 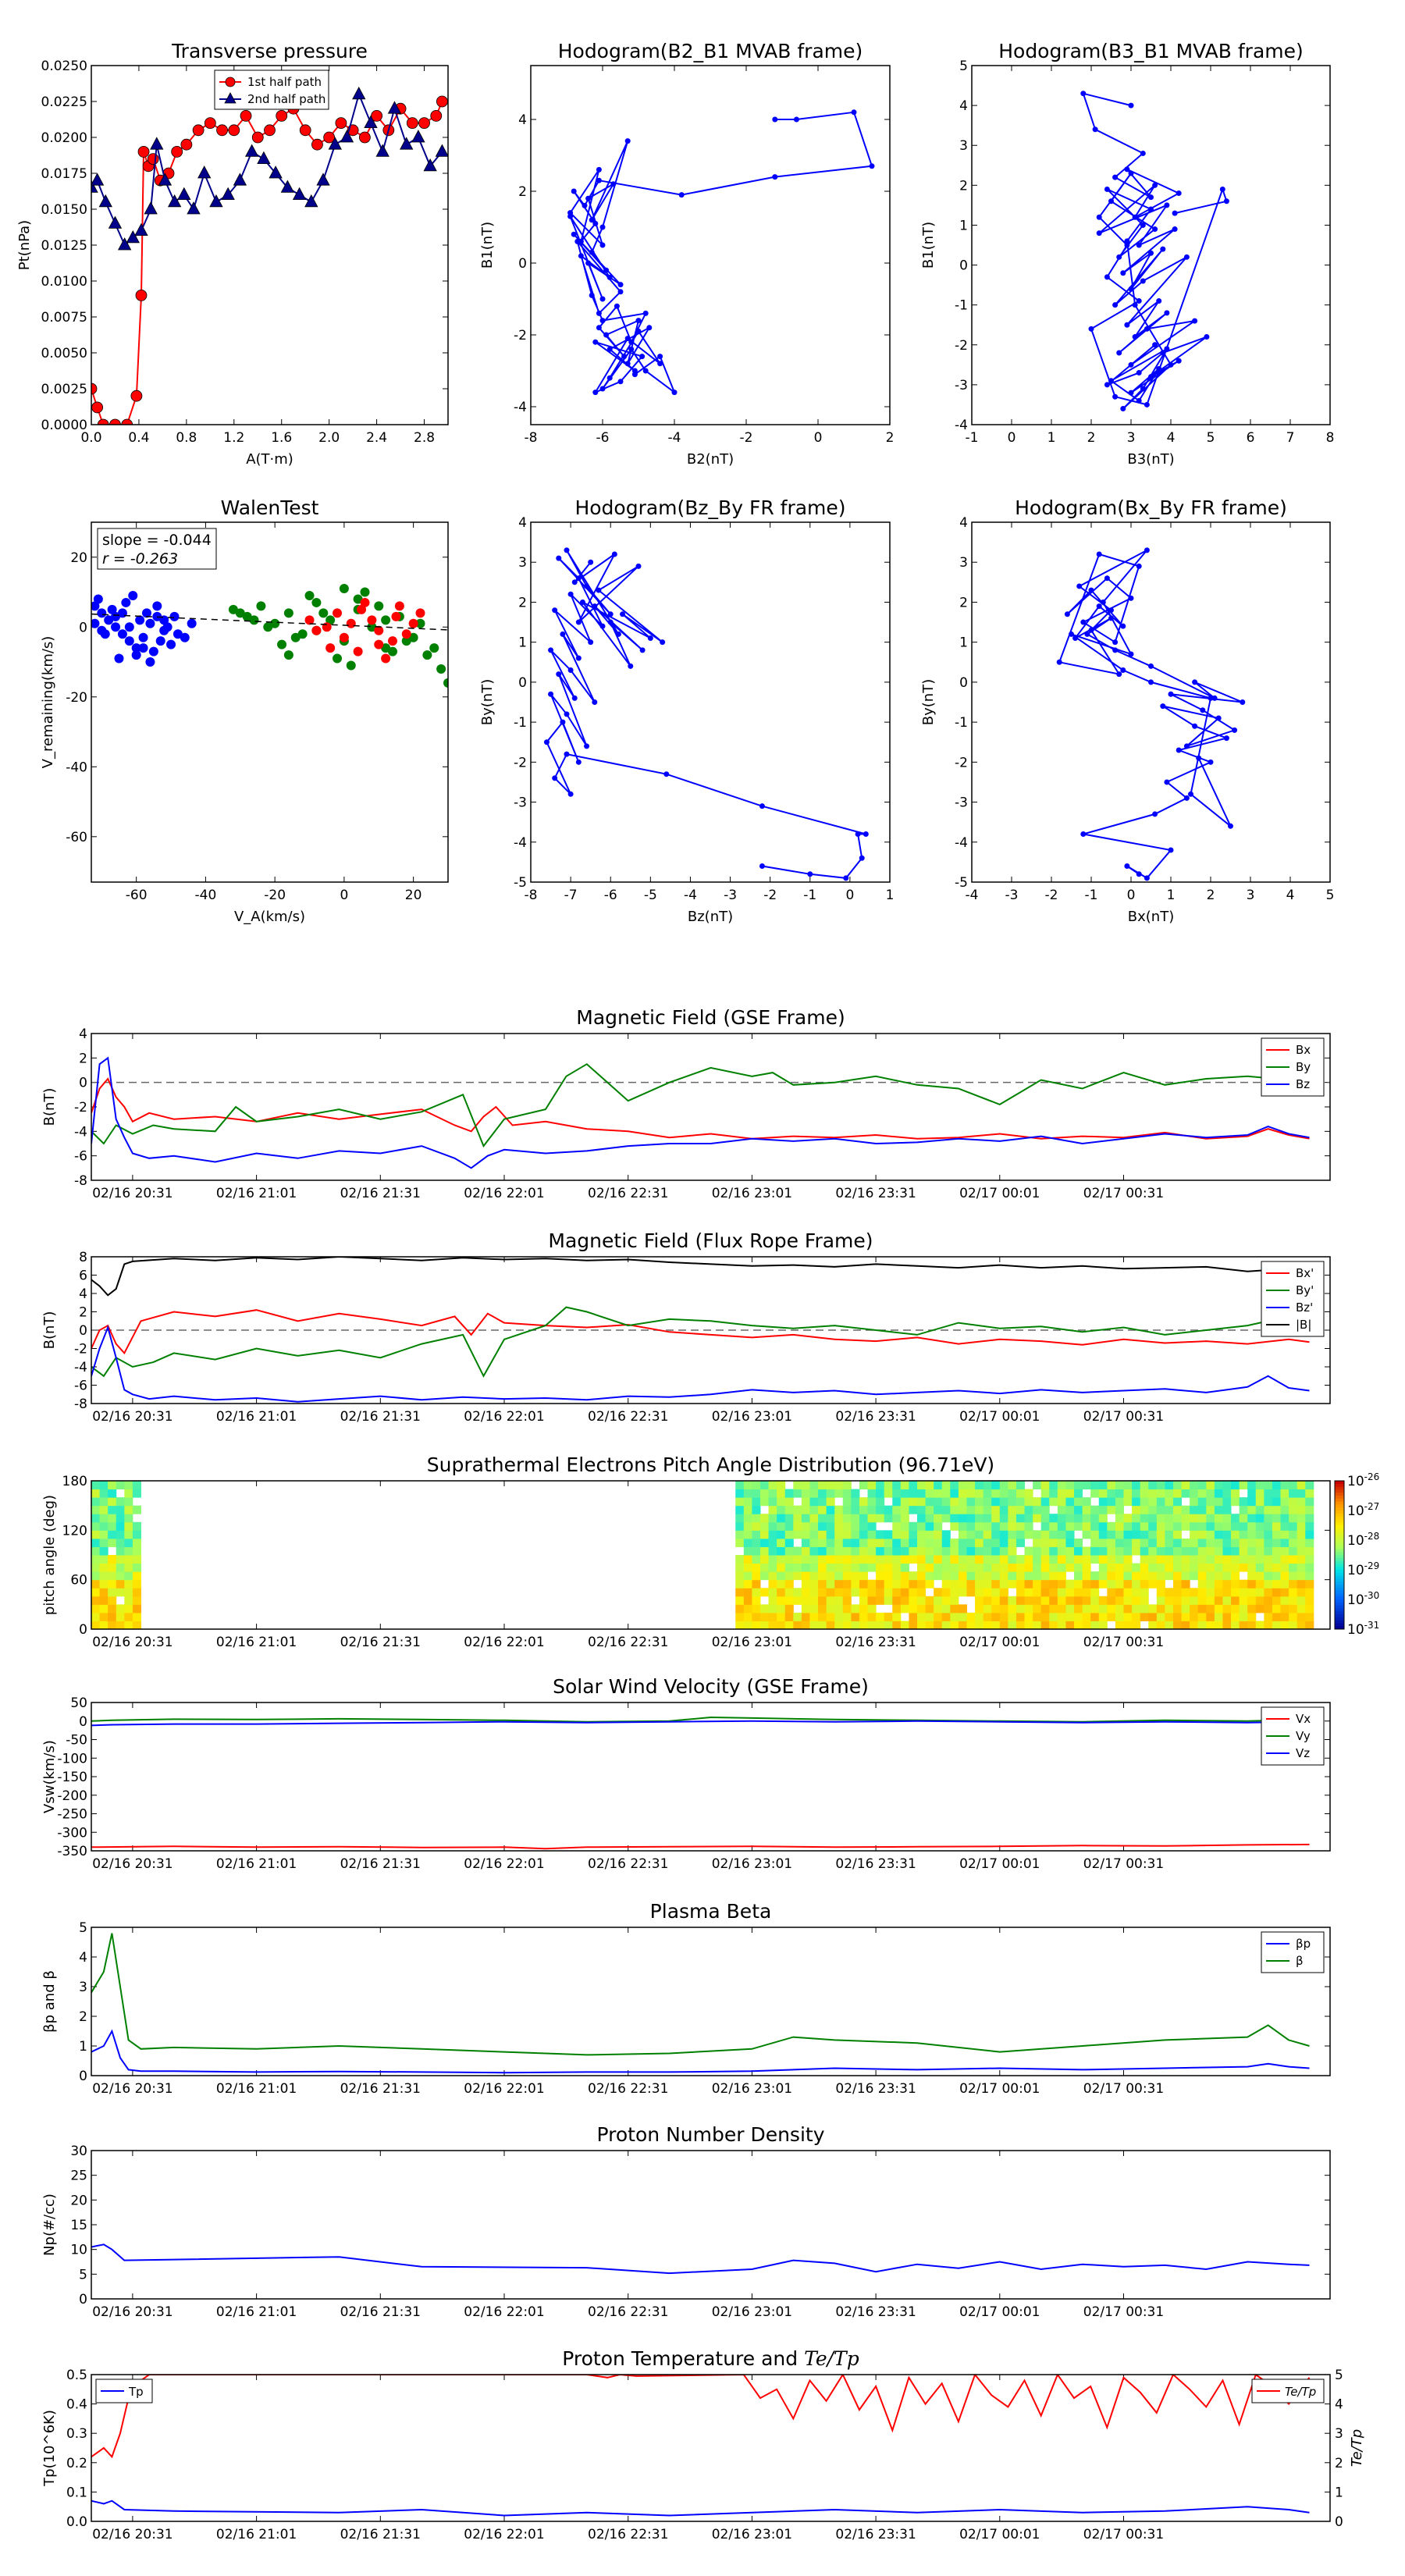 I want to click on mf_fr-ytick-label: 8, so click(x=83, y=1257).